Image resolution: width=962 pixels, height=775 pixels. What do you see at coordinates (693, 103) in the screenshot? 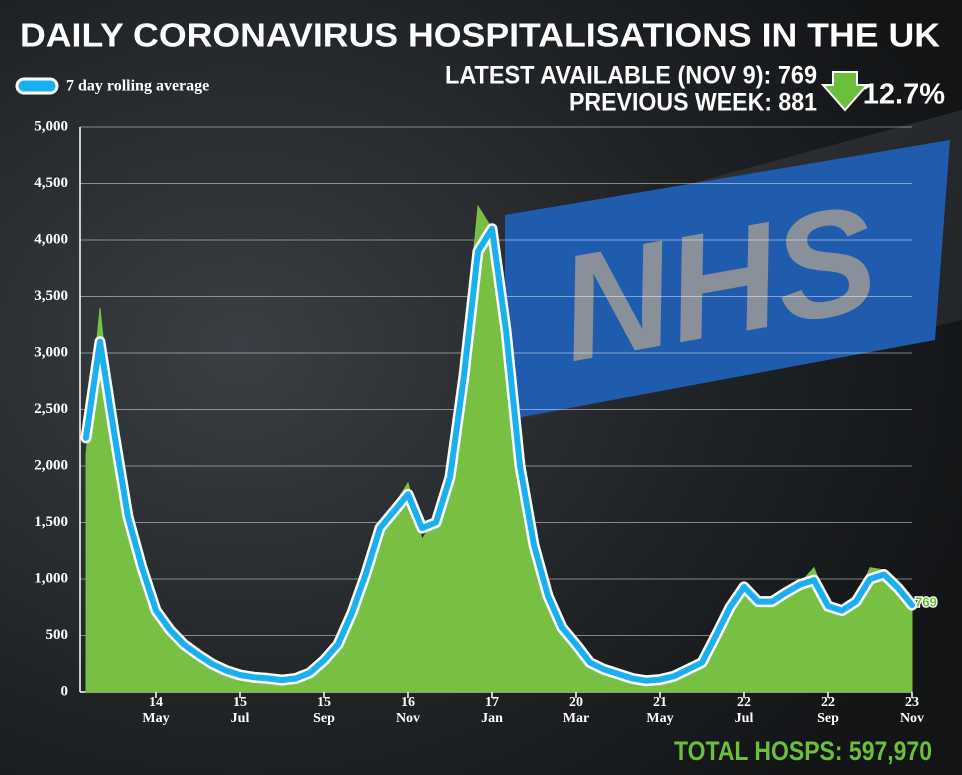
I see `previous-note: PREVIOUS WEEK: 881` at bounding box center [693, 103].